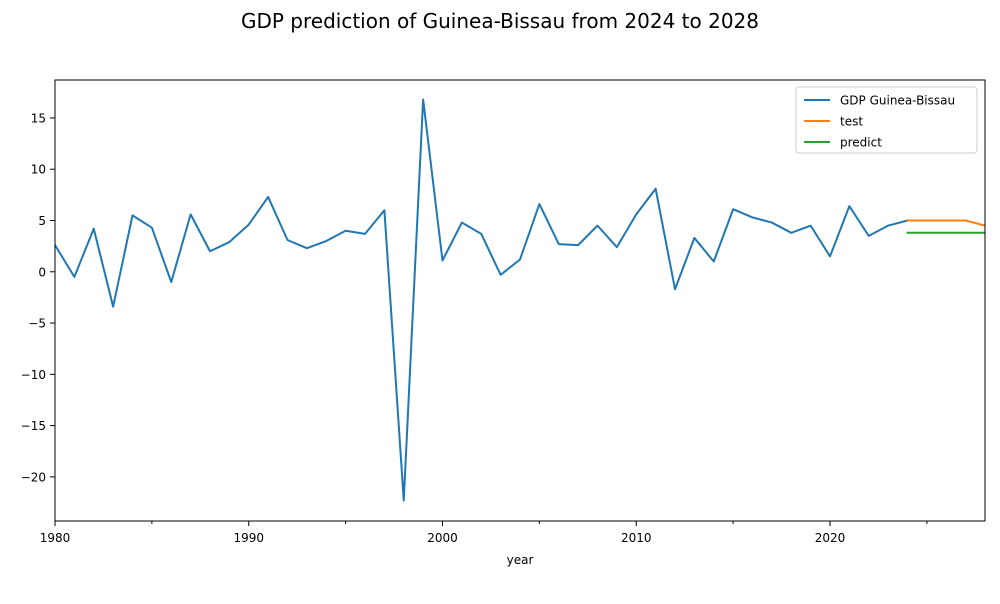 The width and height of the screenshot is (1000, 604). What do you see at coordinates (37, 324) in the screenshot?
I see `y-tick-label: −5` at bounding box center [37, 324].